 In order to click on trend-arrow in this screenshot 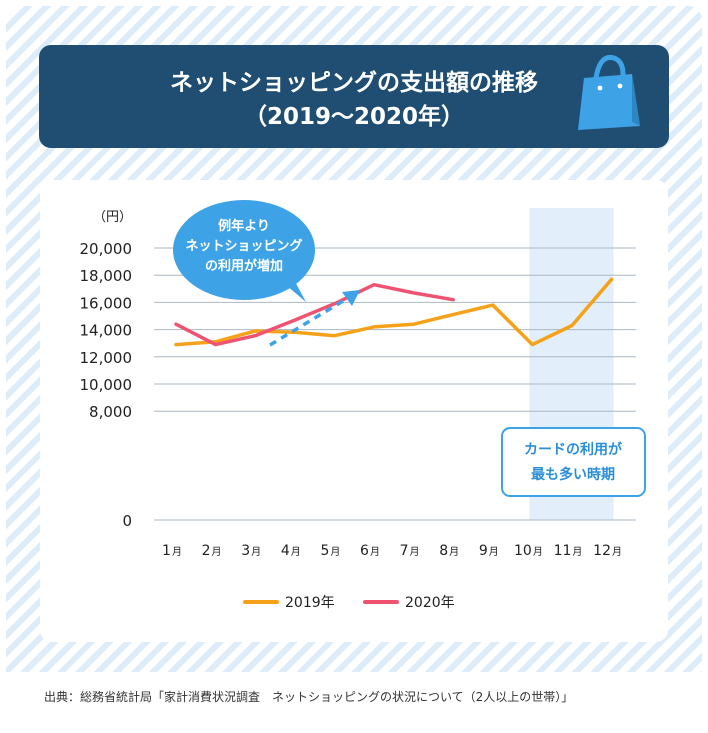, I will do `click(309, 321)`.